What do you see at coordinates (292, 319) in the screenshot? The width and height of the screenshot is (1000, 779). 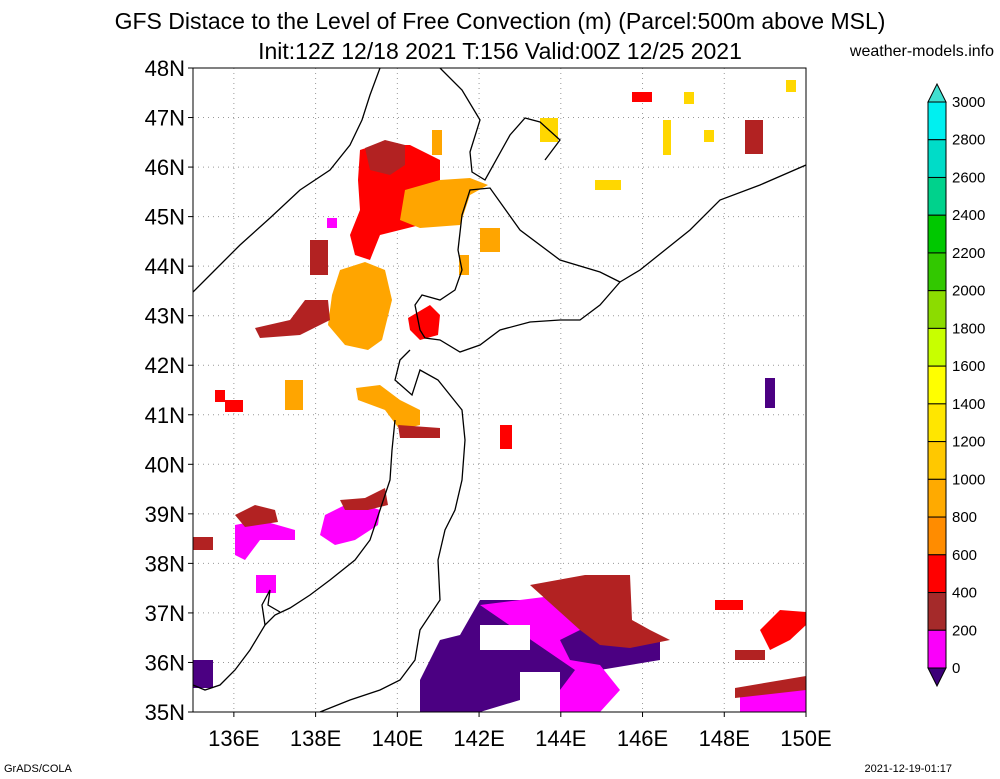 I see `lfc-region-brown-west` at bounding box center [292, 319].